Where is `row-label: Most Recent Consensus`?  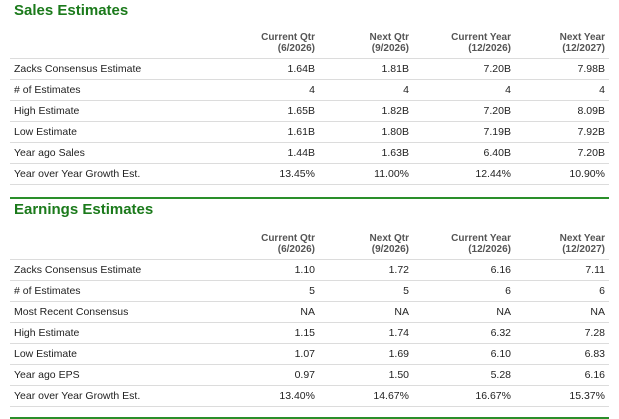
row-label: Most Recent Consensus is located at coordinates (117, 312).